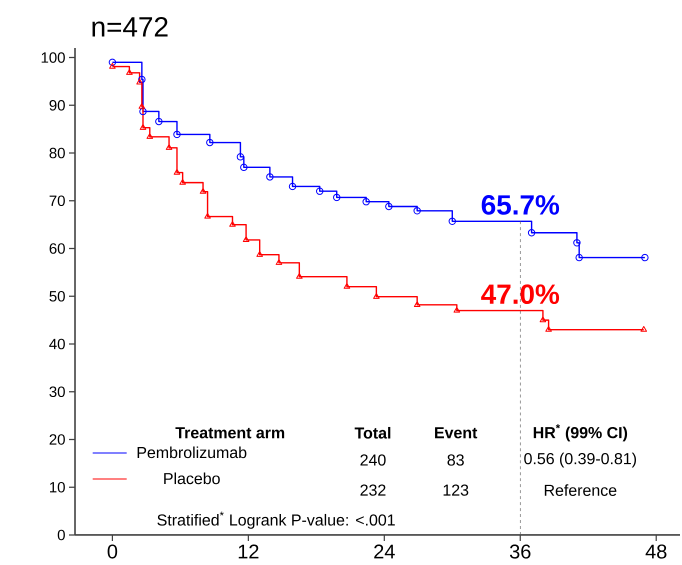  I want to click on x-tick-label: 48, so click(656, 551).